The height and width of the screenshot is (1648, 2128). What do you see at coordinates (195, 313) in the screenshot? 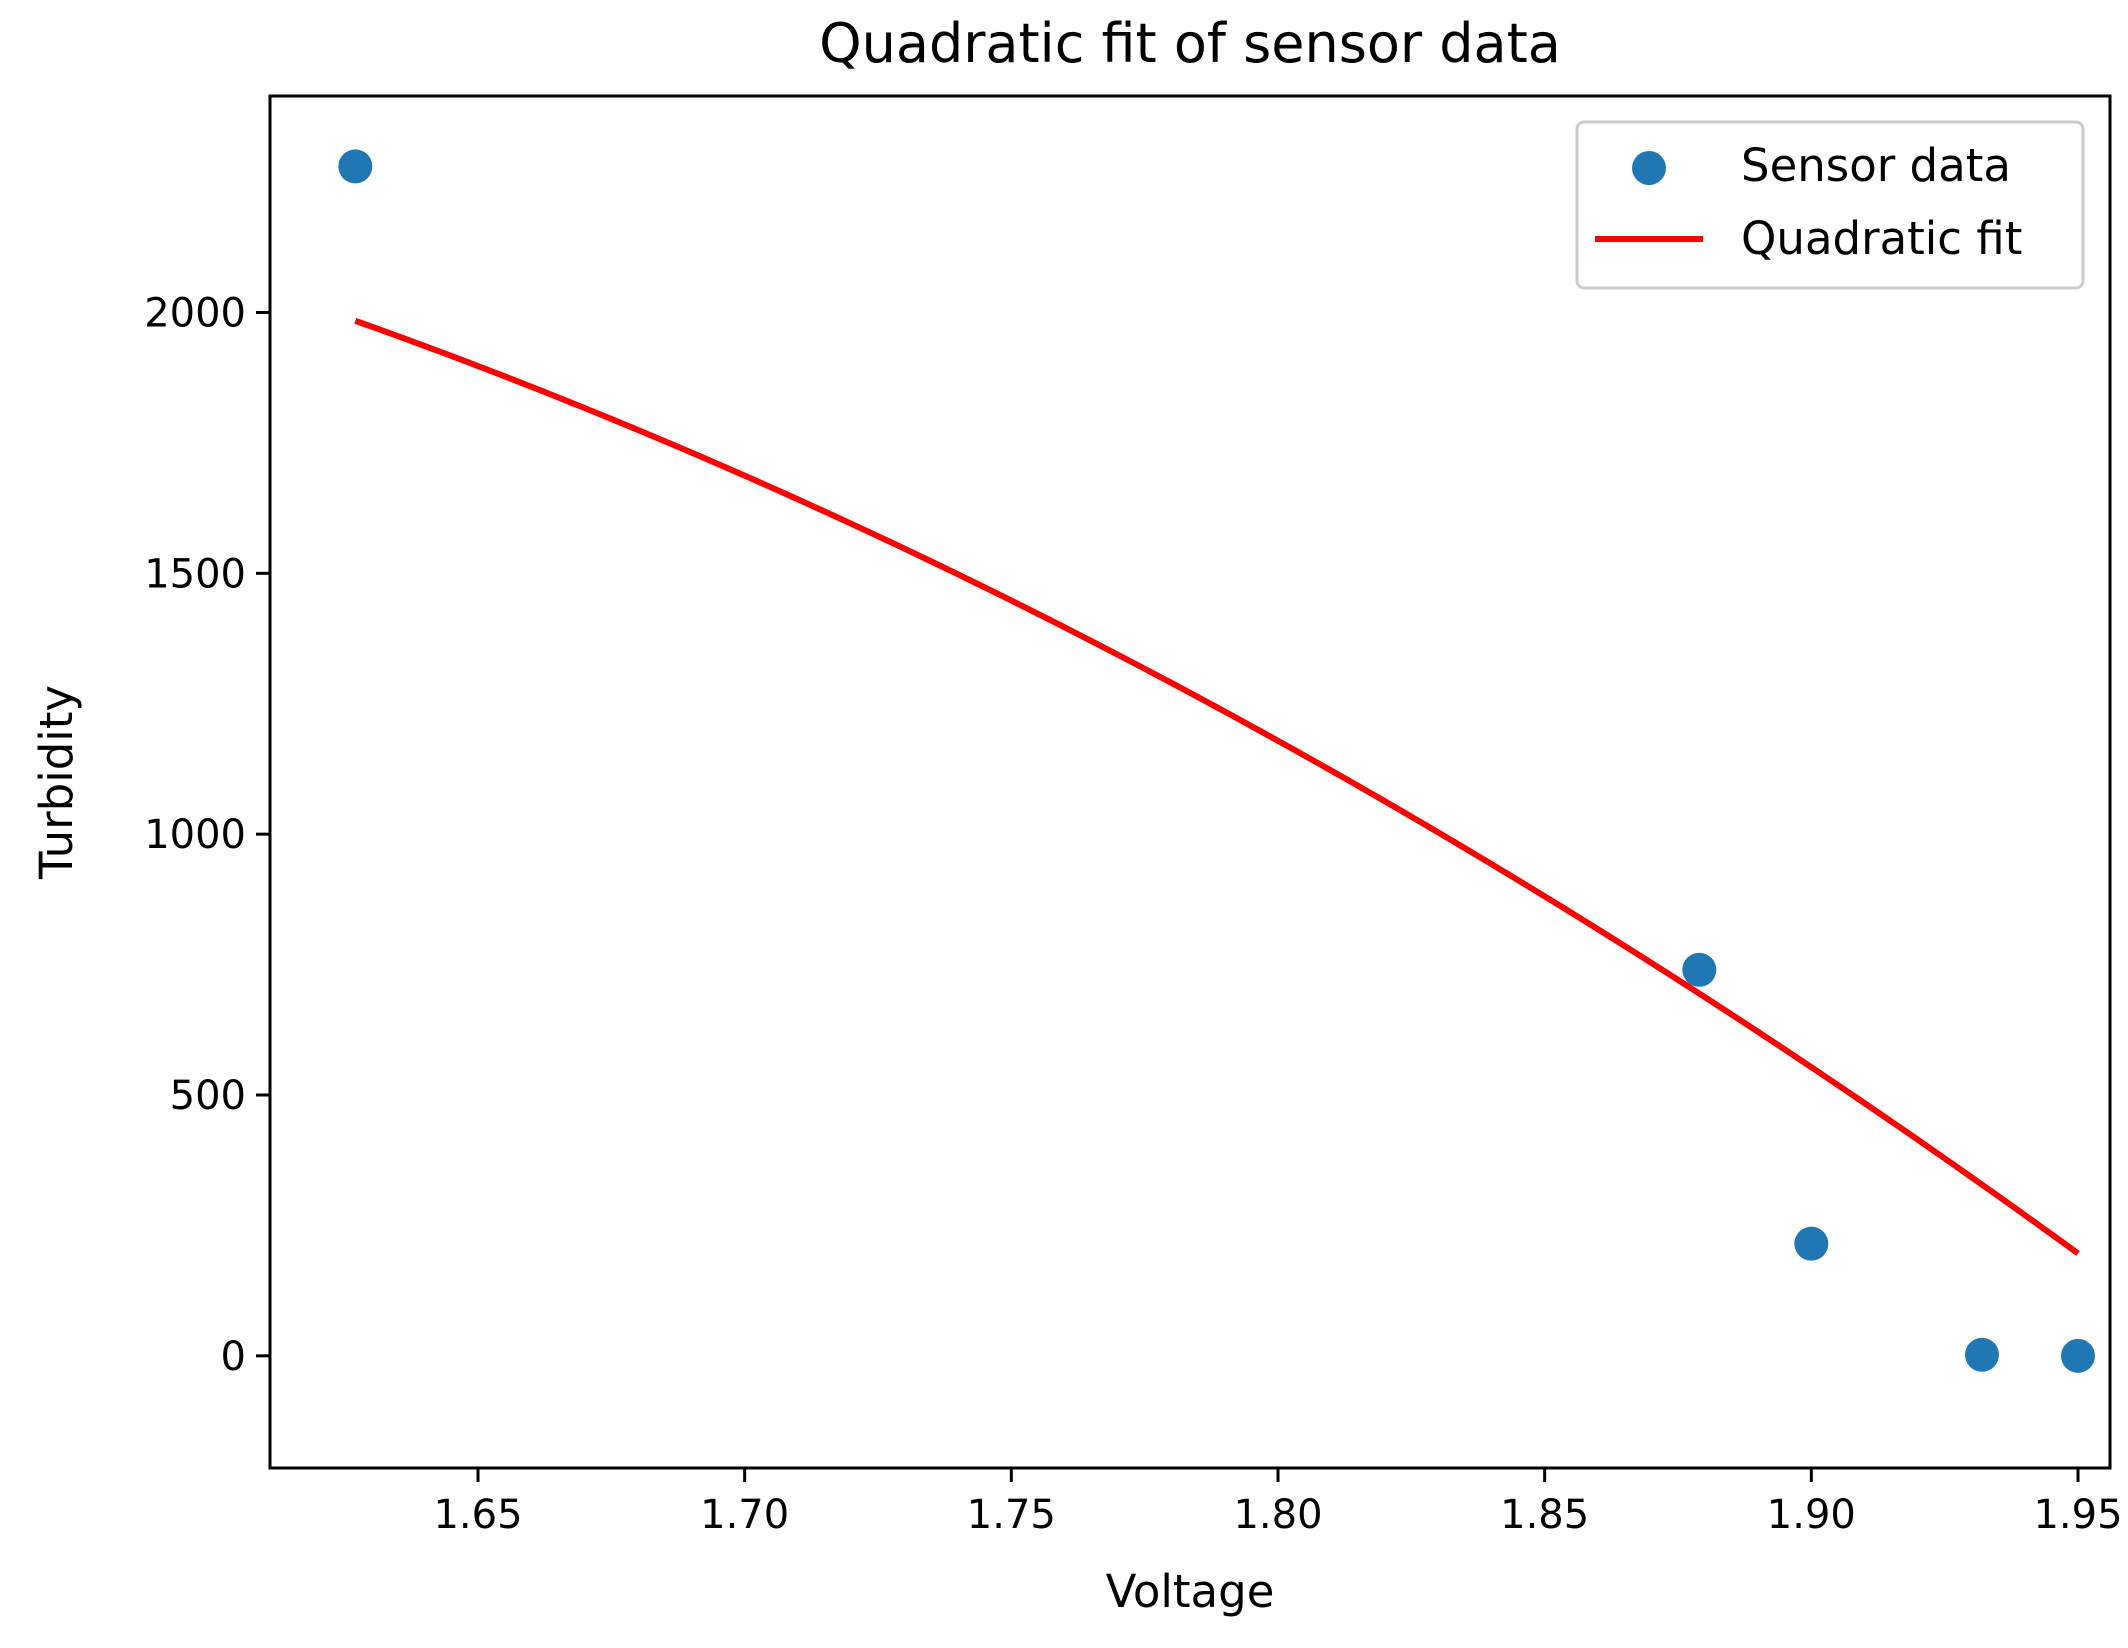
I see `y-tick-label: 2000` at bounding box center [195, 313].